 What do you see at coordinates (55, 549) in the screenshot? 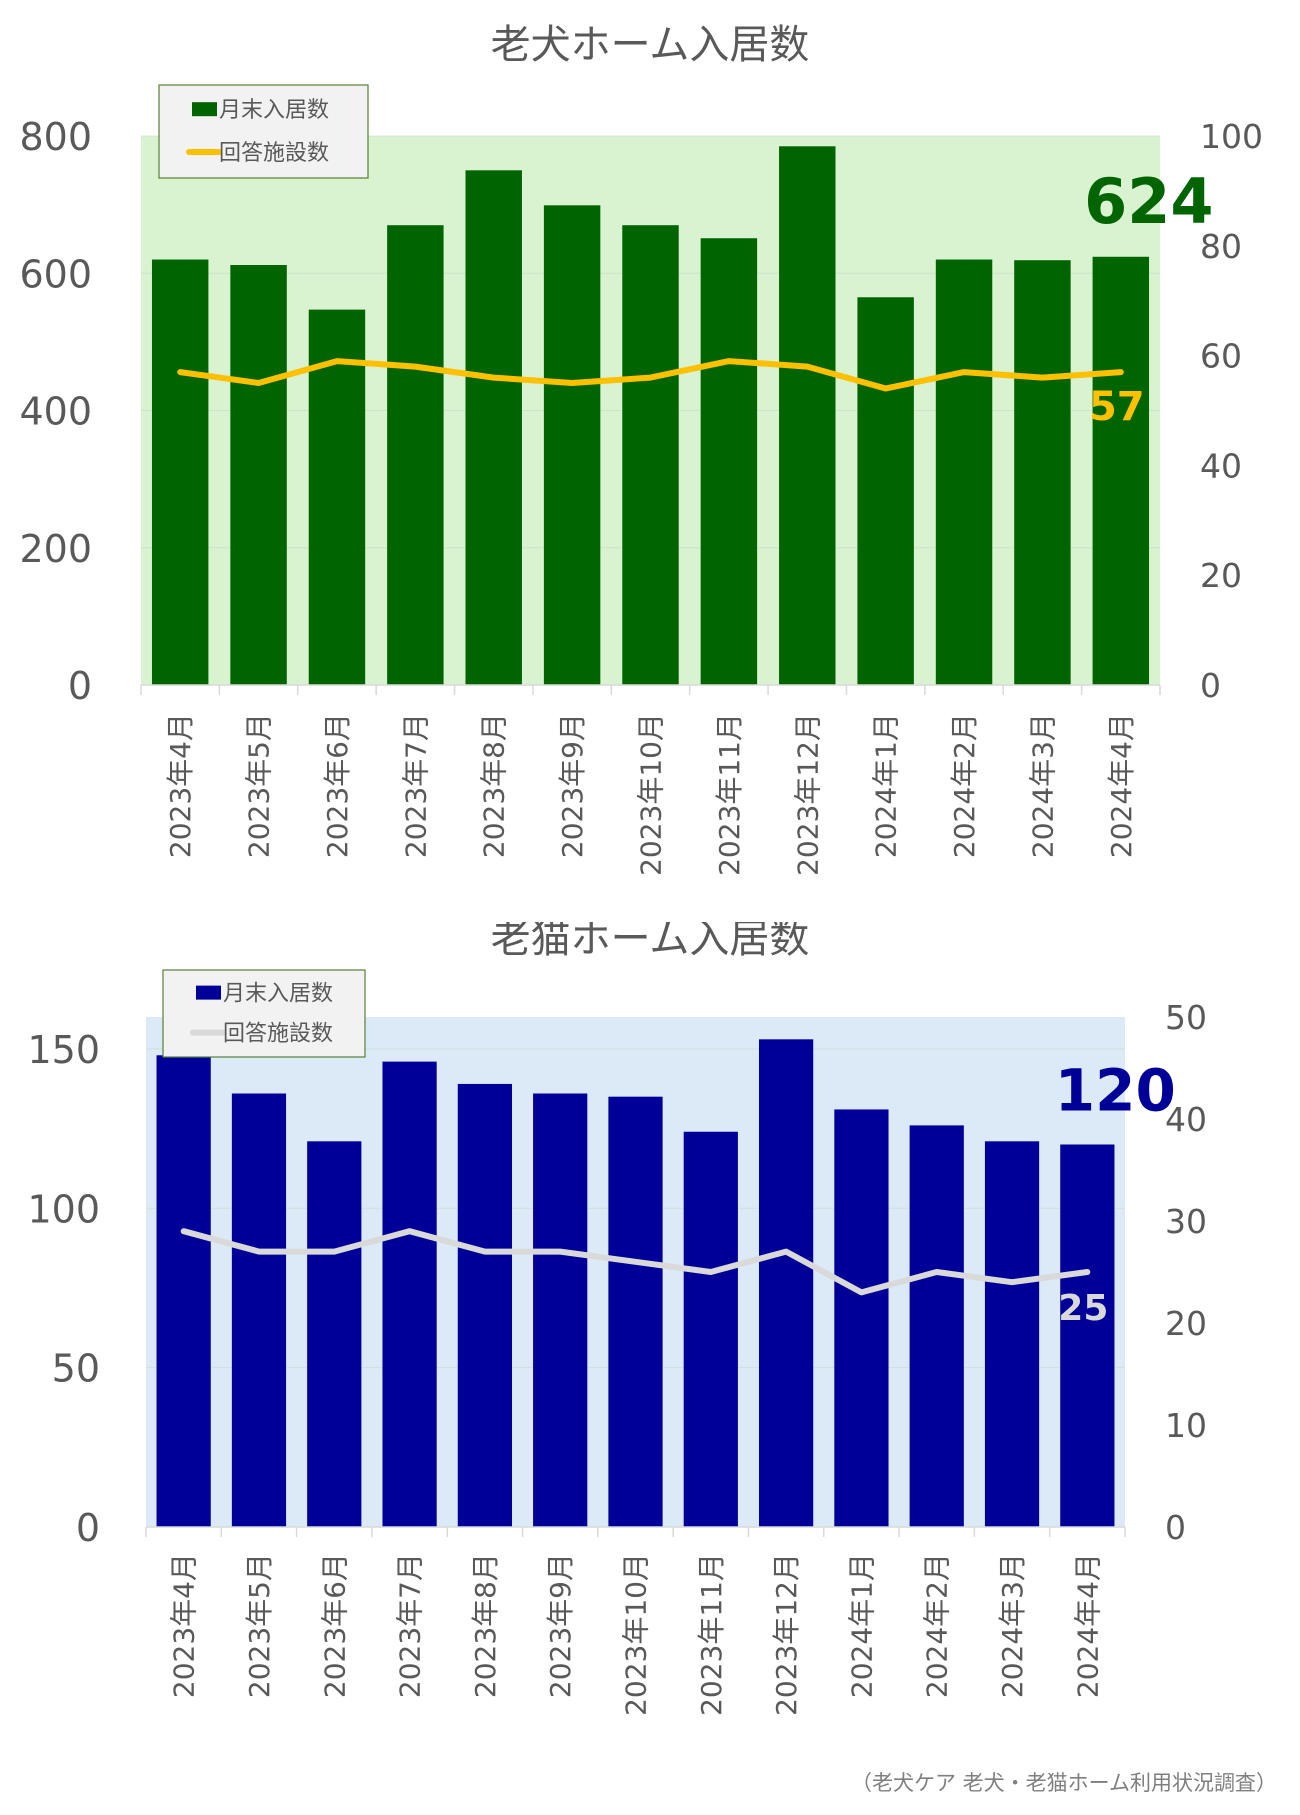
I see `left-axis-tick-label: 200` at bounding box center [55, 549].